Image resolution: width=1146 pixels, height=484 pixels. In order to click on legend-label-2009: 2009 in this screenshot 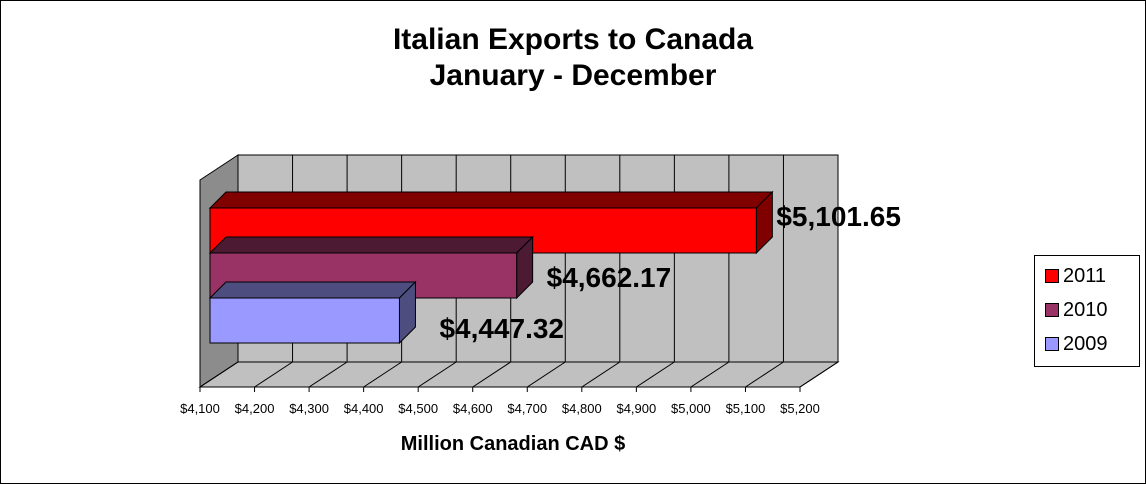, I will do `click(1085, 343)`.